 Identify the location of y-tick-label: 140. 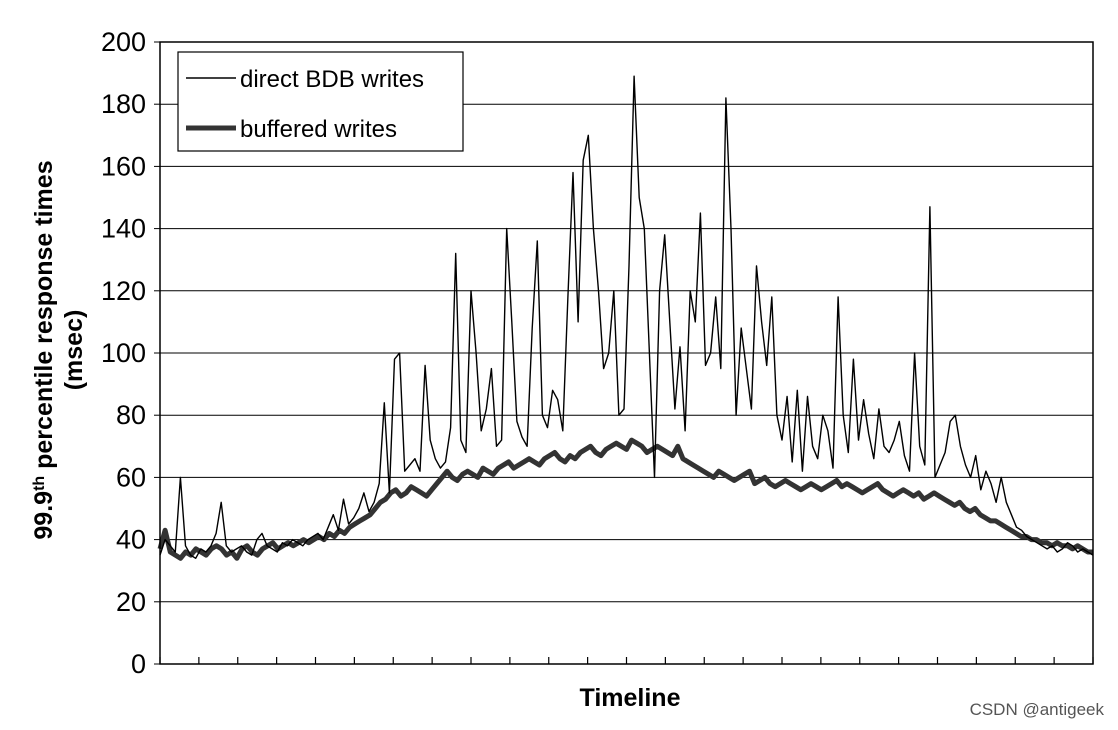
(123, 229).